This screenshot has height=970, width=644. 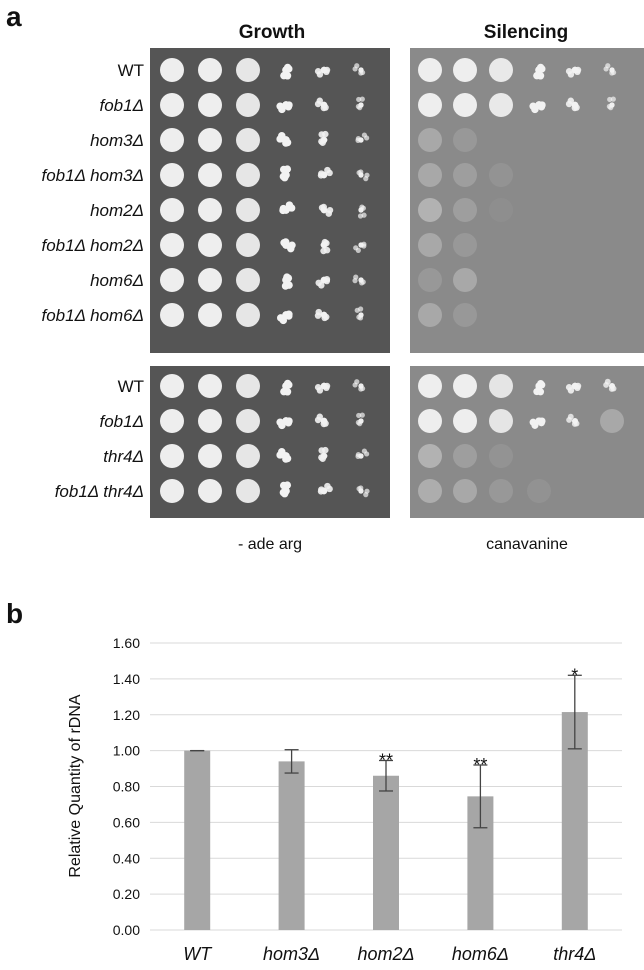 I want to click on column-header: Silencing, so click(x=526, y=32).